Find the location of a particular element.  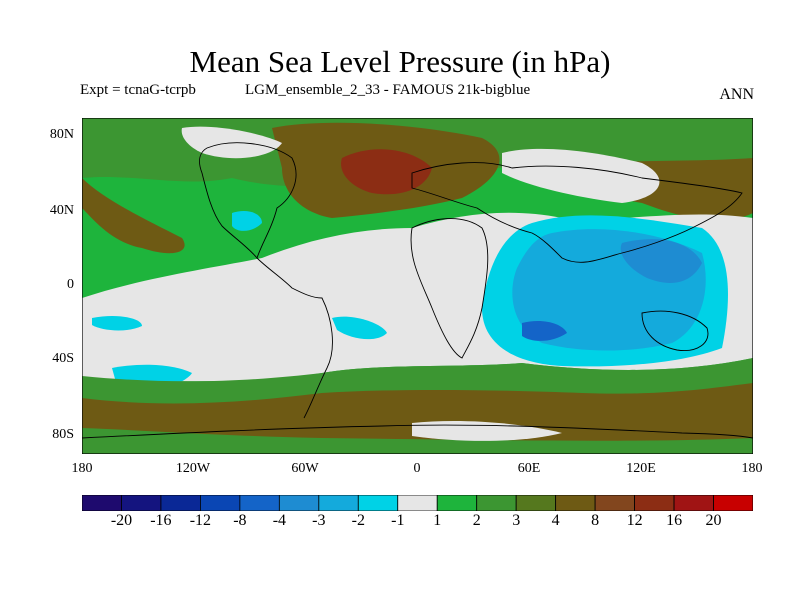

colorbar-label: -20 is located at coordinates (121, 520).